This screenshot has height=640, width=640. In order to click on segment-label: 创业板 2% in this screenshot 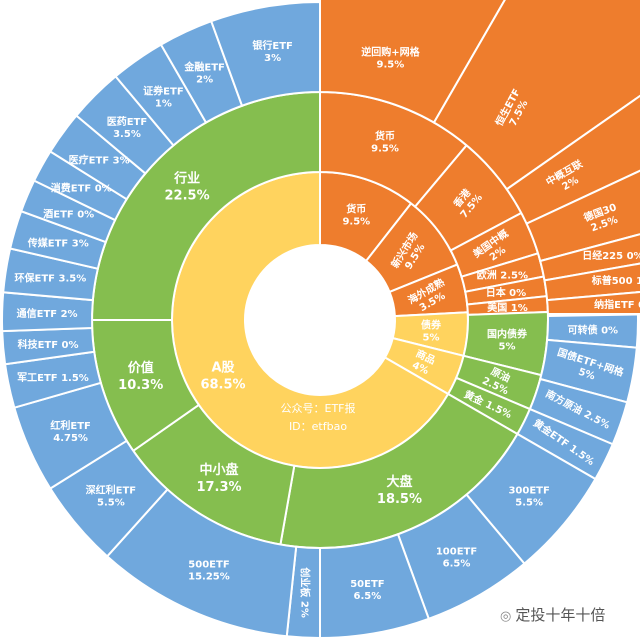, I will do `click(305, 591)`.